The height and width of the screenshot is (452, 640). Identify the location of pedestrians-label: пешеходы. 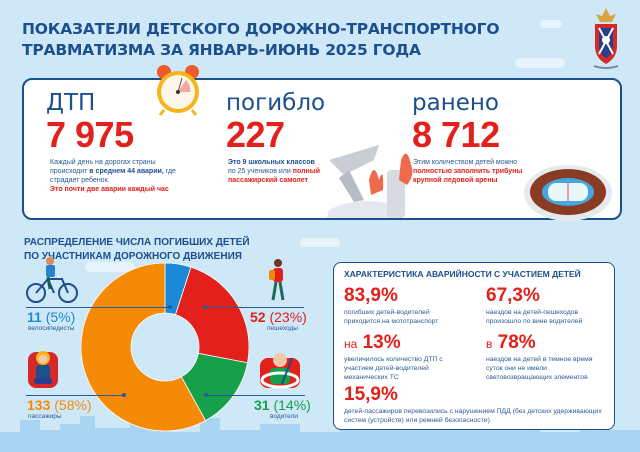
(282, 328).